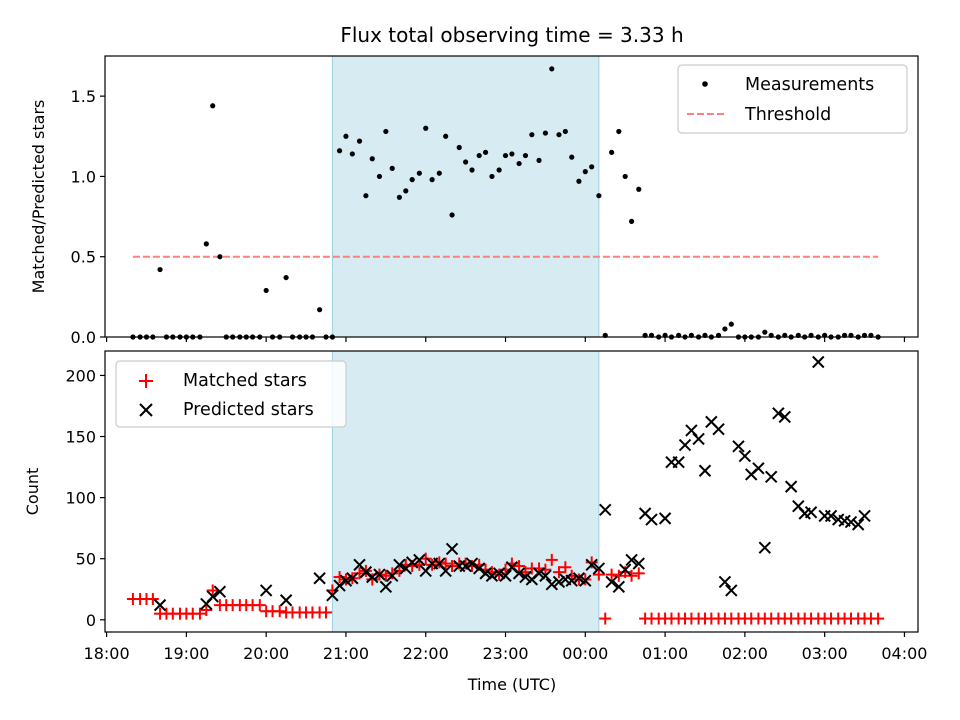 The height and width of the screenshot is (720, 960). I want to click on matched-legend-label: Matched stars, so click(245, 381).